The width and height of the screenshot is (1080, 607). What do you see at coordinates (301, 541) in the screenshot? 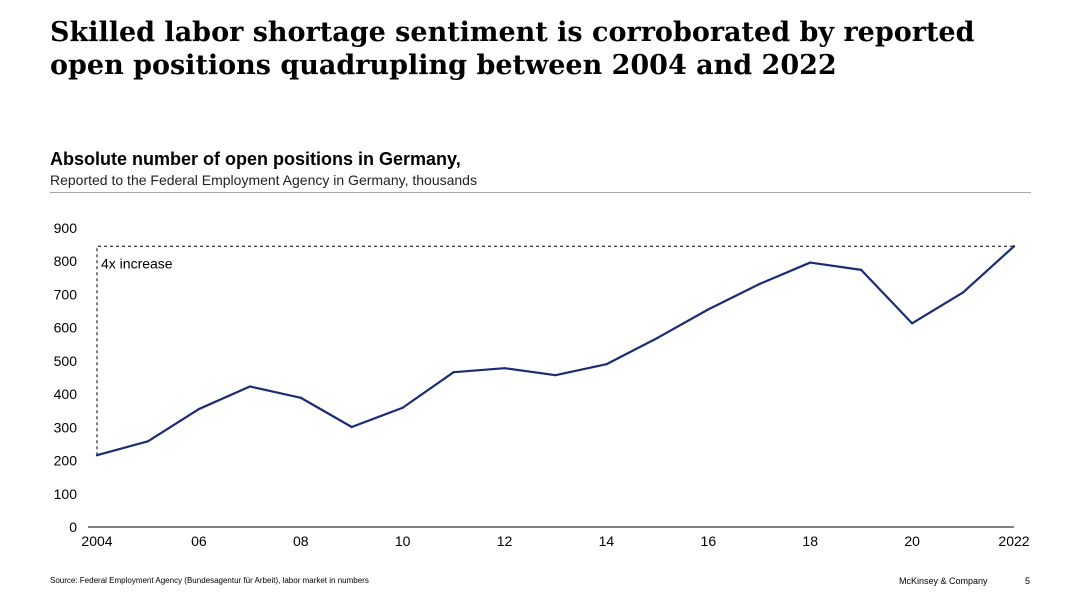
I see `x-tick-label: 08` at bounding box center [301, 541].